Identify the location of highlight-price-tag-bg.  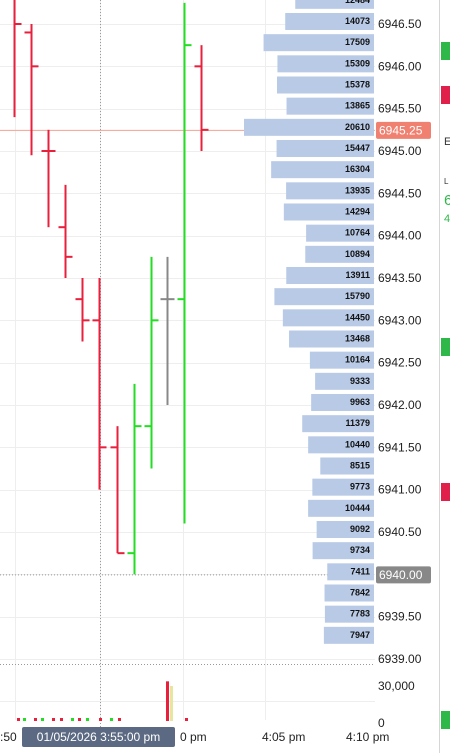
(403, 575).